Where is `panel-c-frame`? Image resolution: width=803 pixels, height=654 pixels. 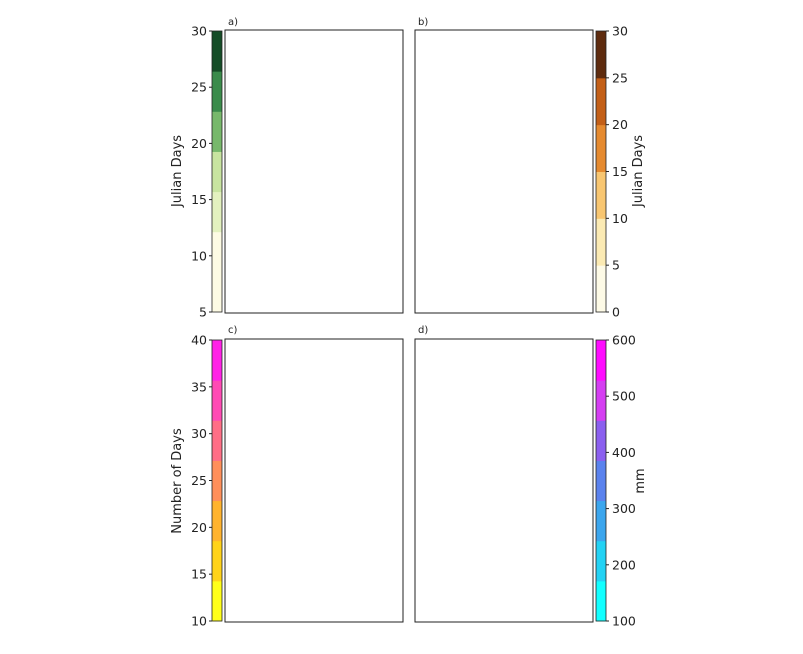 panel-c-frame is located at coordinates (314, 480).